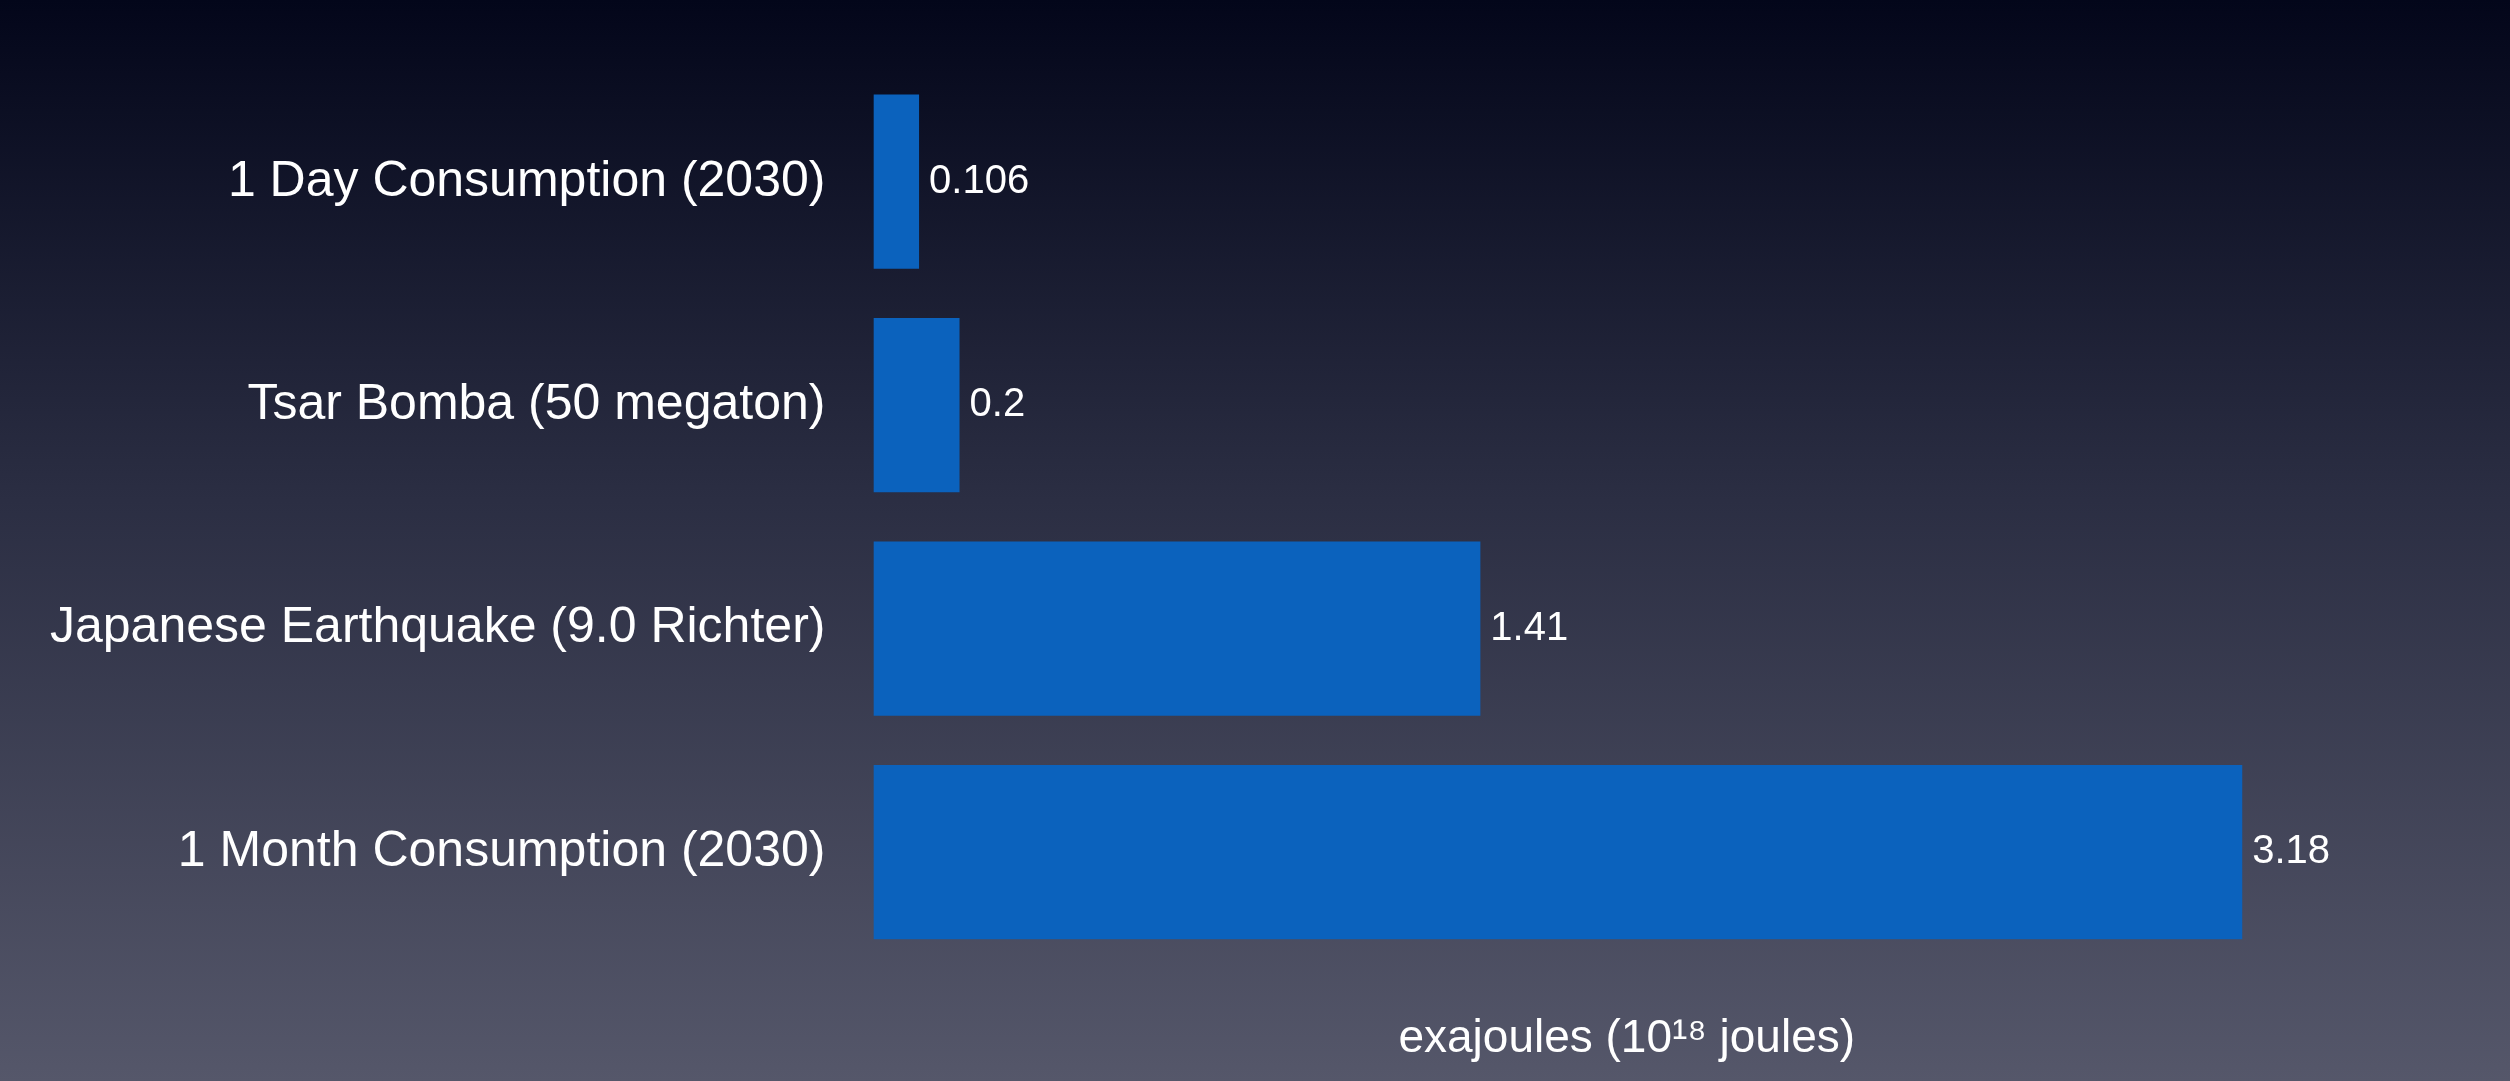  I want to click on x-axis-title: exajoules (10¹⁸ joules), so click(1627, 1036).